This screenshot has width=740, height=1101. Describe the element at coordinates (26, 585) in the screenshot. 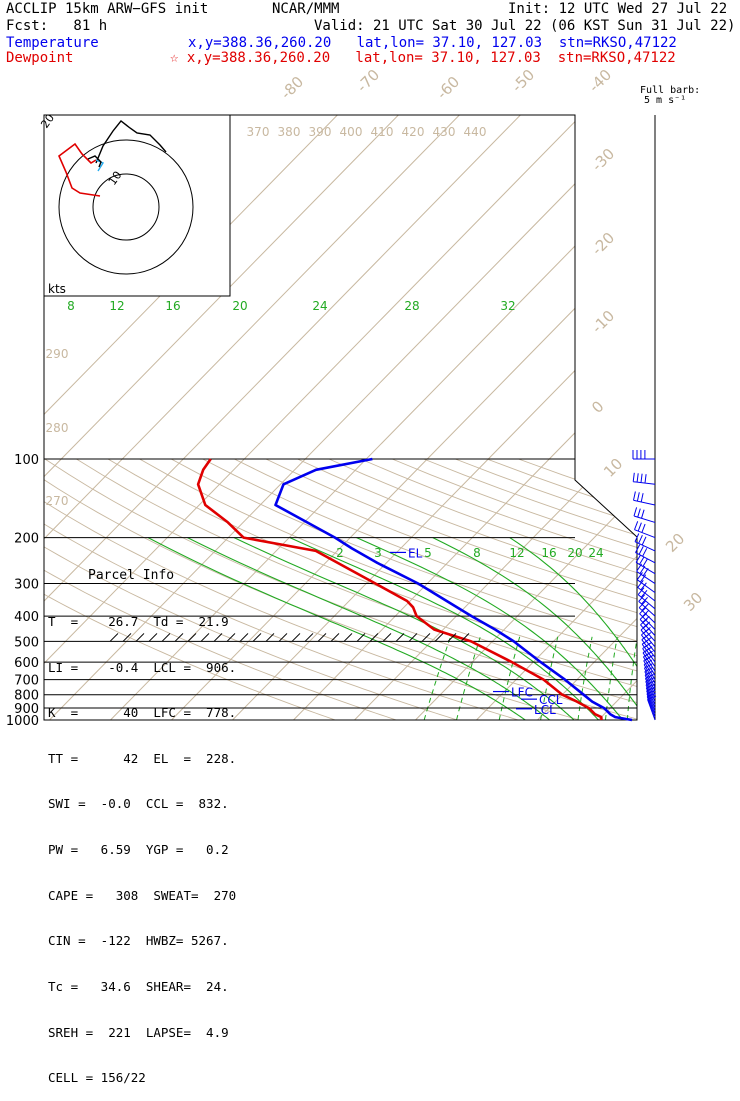

I see `pressure-label: 300` at that location.